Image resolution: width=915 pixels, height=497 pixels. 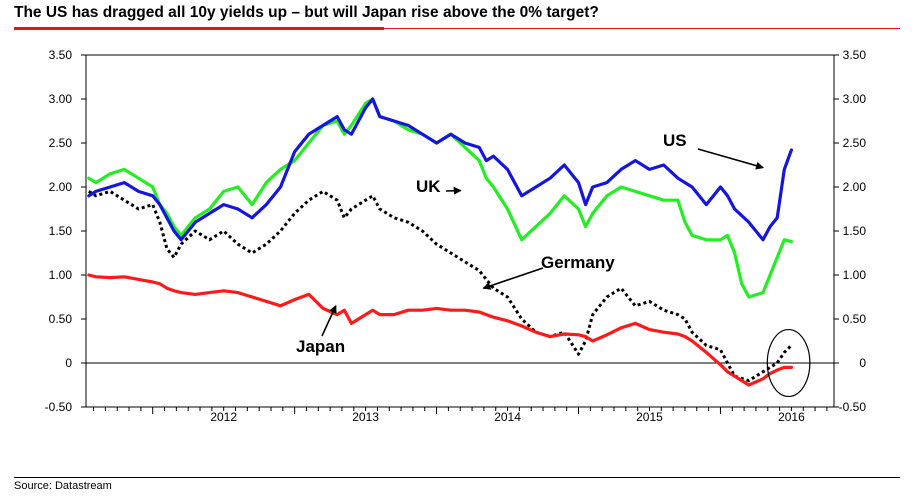 What do you see at coordinates (457, 477) in the screenshot?
I see `source-rule` at bounding box center [457, 477].